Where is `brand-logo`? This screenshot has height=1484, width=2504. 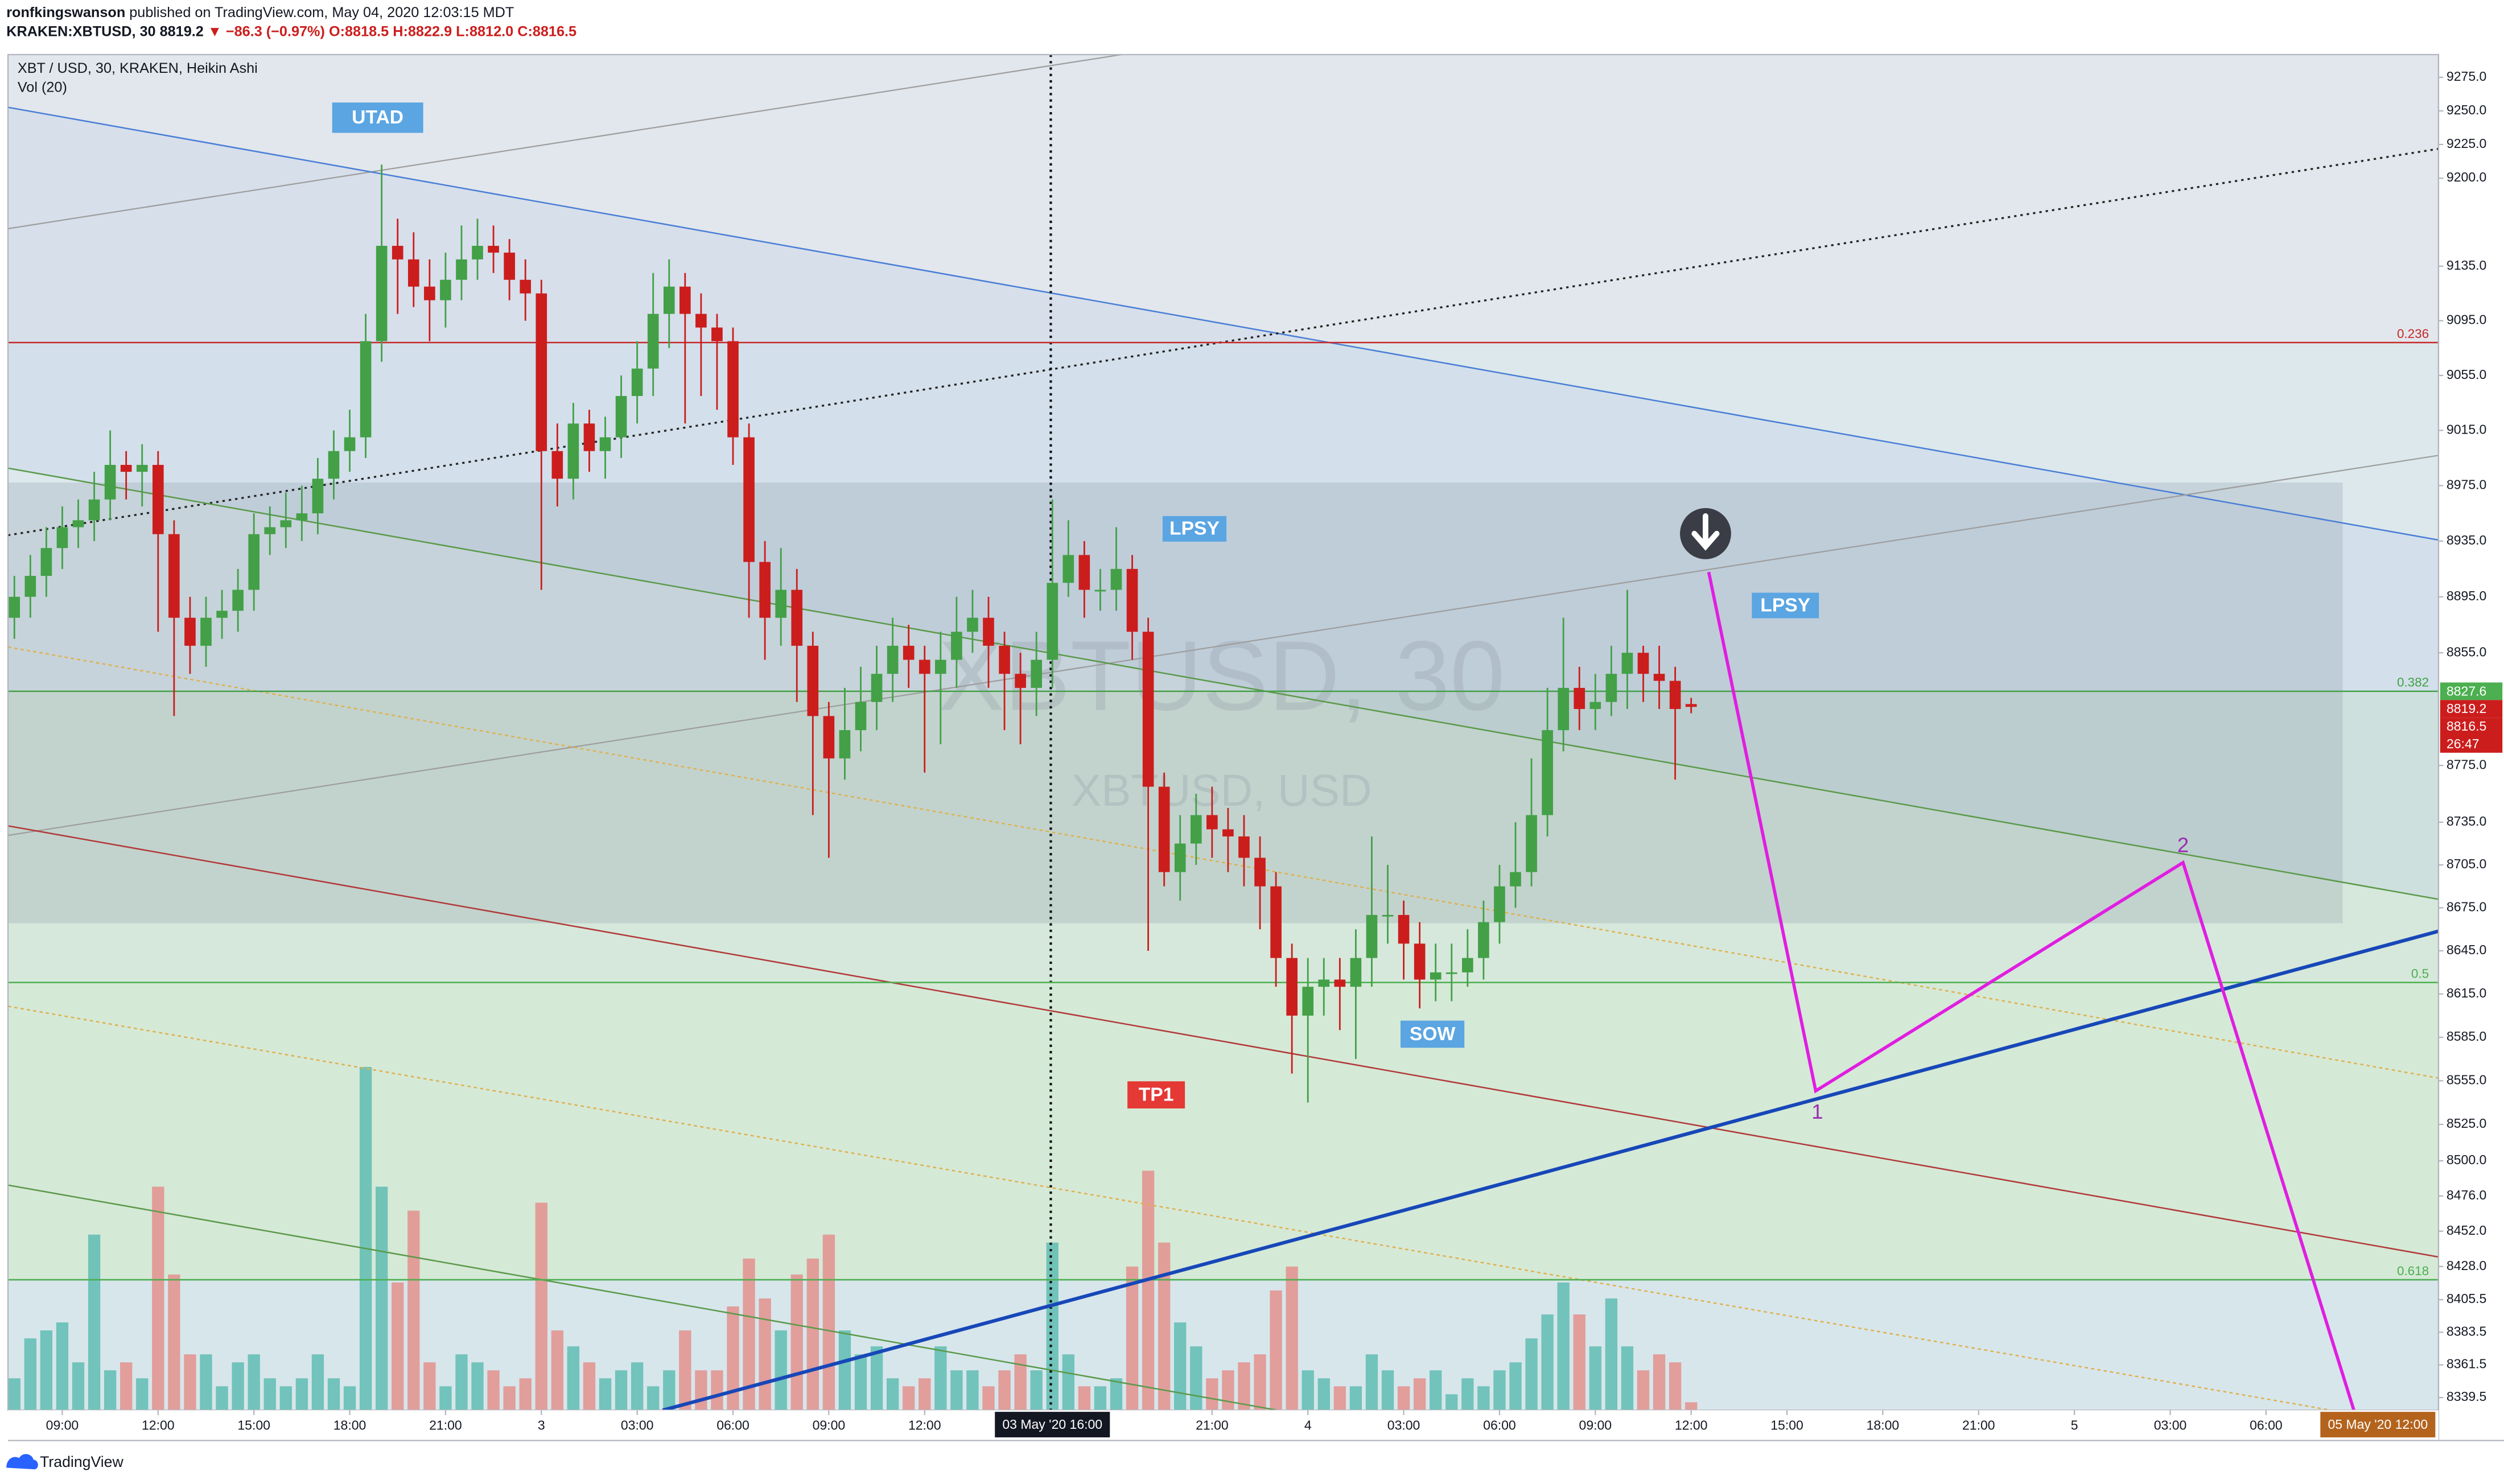
brand-logo is located at coordinates (22, 1462).